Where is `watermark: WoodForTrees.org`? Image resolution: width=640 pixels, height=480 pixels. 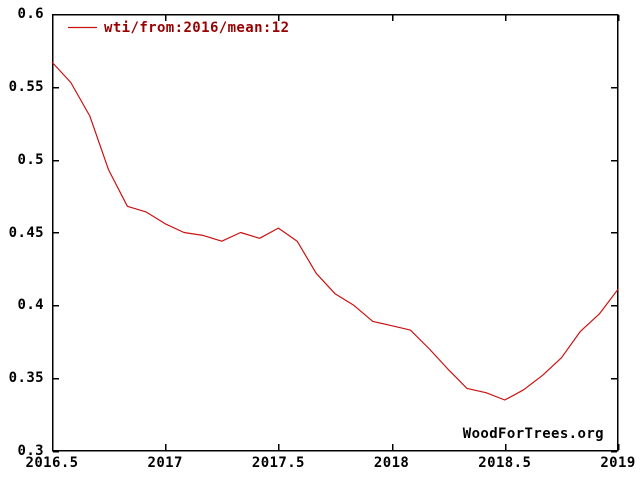
watermark: WoodForTrees.org is located at coordinates (533, 434).